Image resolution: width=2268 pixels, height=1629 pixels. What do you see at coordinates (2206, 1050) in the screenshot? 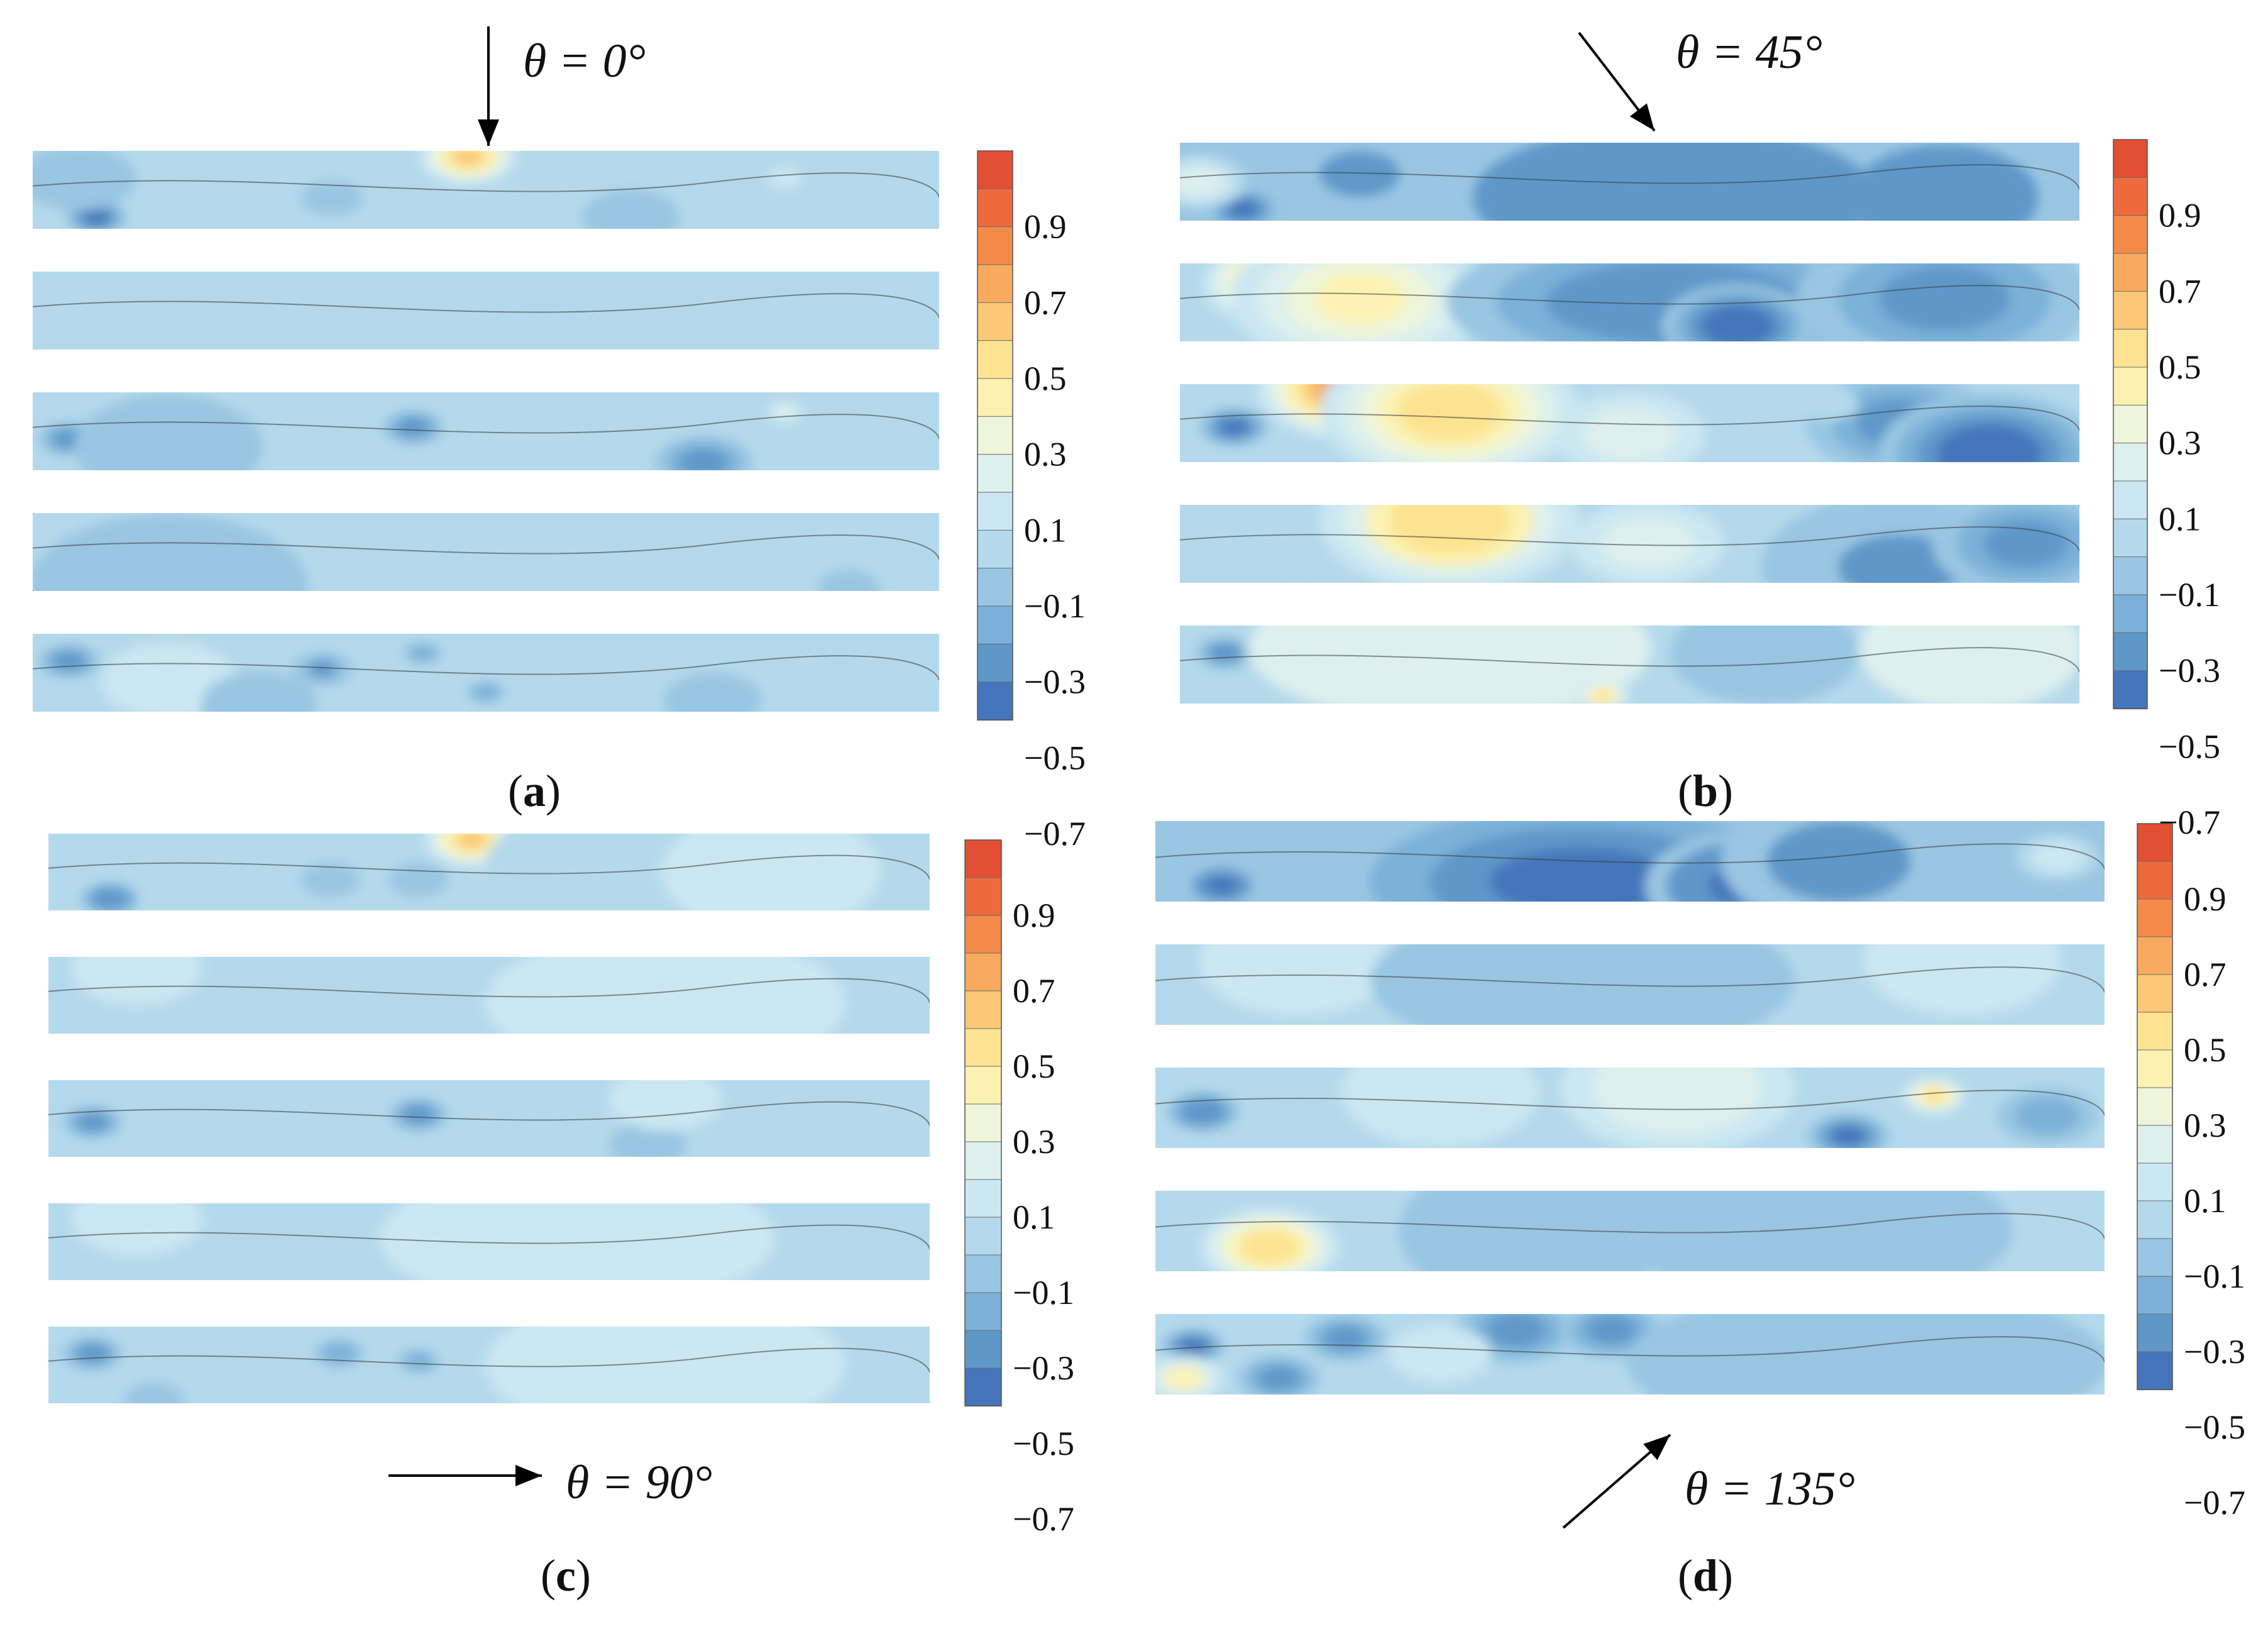
I see `colorbar-tick-label: 0.5` at bounding box center [2206, 1050].